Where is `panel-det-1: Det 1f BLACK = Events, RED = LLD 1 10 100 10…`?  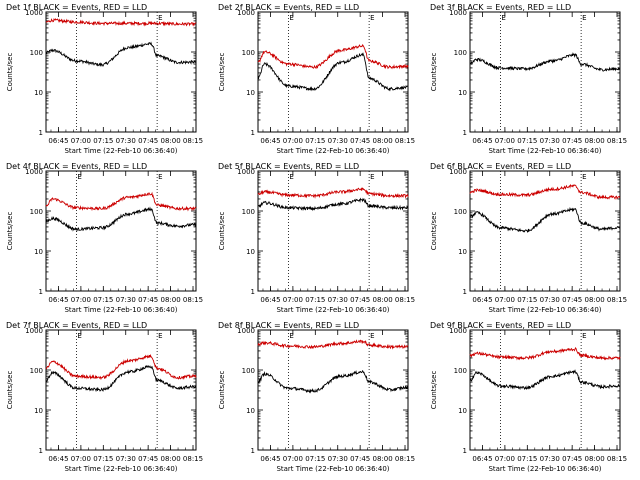 panel-det-1: Det 1f BLACK = Events, RED = LLD 1 10 100 10… is located at coordinates (104, 79).